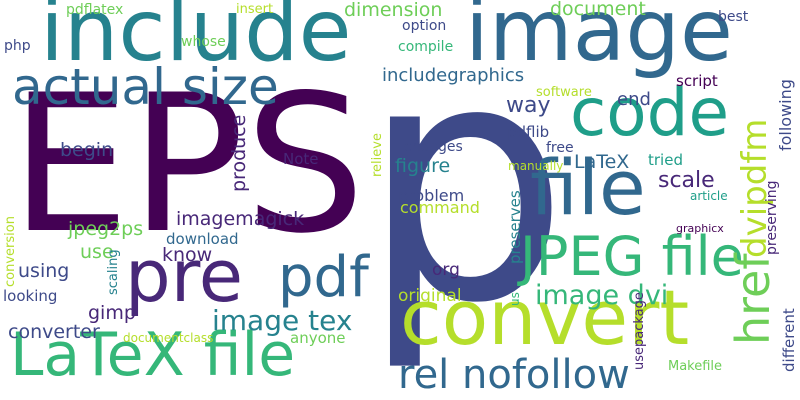  Describe the element at coordinates (695, 366) in the screenshot. I see `word-cloud-word: Makefile` at that location.